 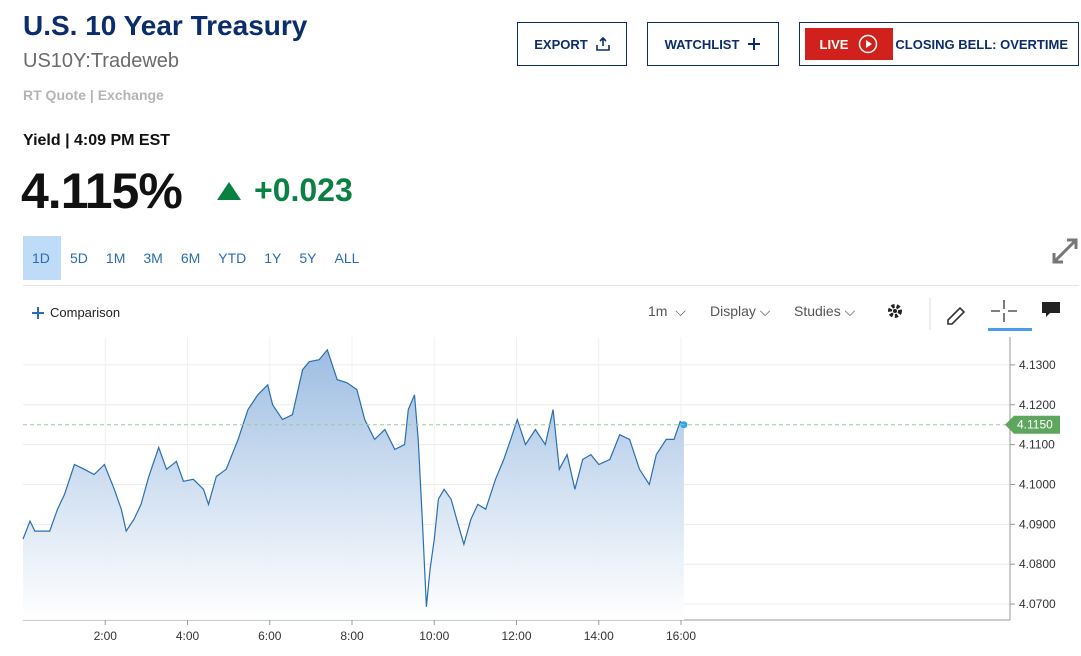 What do you see at coordinates (1037, 365) in the screenshot?
I see `y-tick-label: 4.1300` at bounding box center [1037, 365].